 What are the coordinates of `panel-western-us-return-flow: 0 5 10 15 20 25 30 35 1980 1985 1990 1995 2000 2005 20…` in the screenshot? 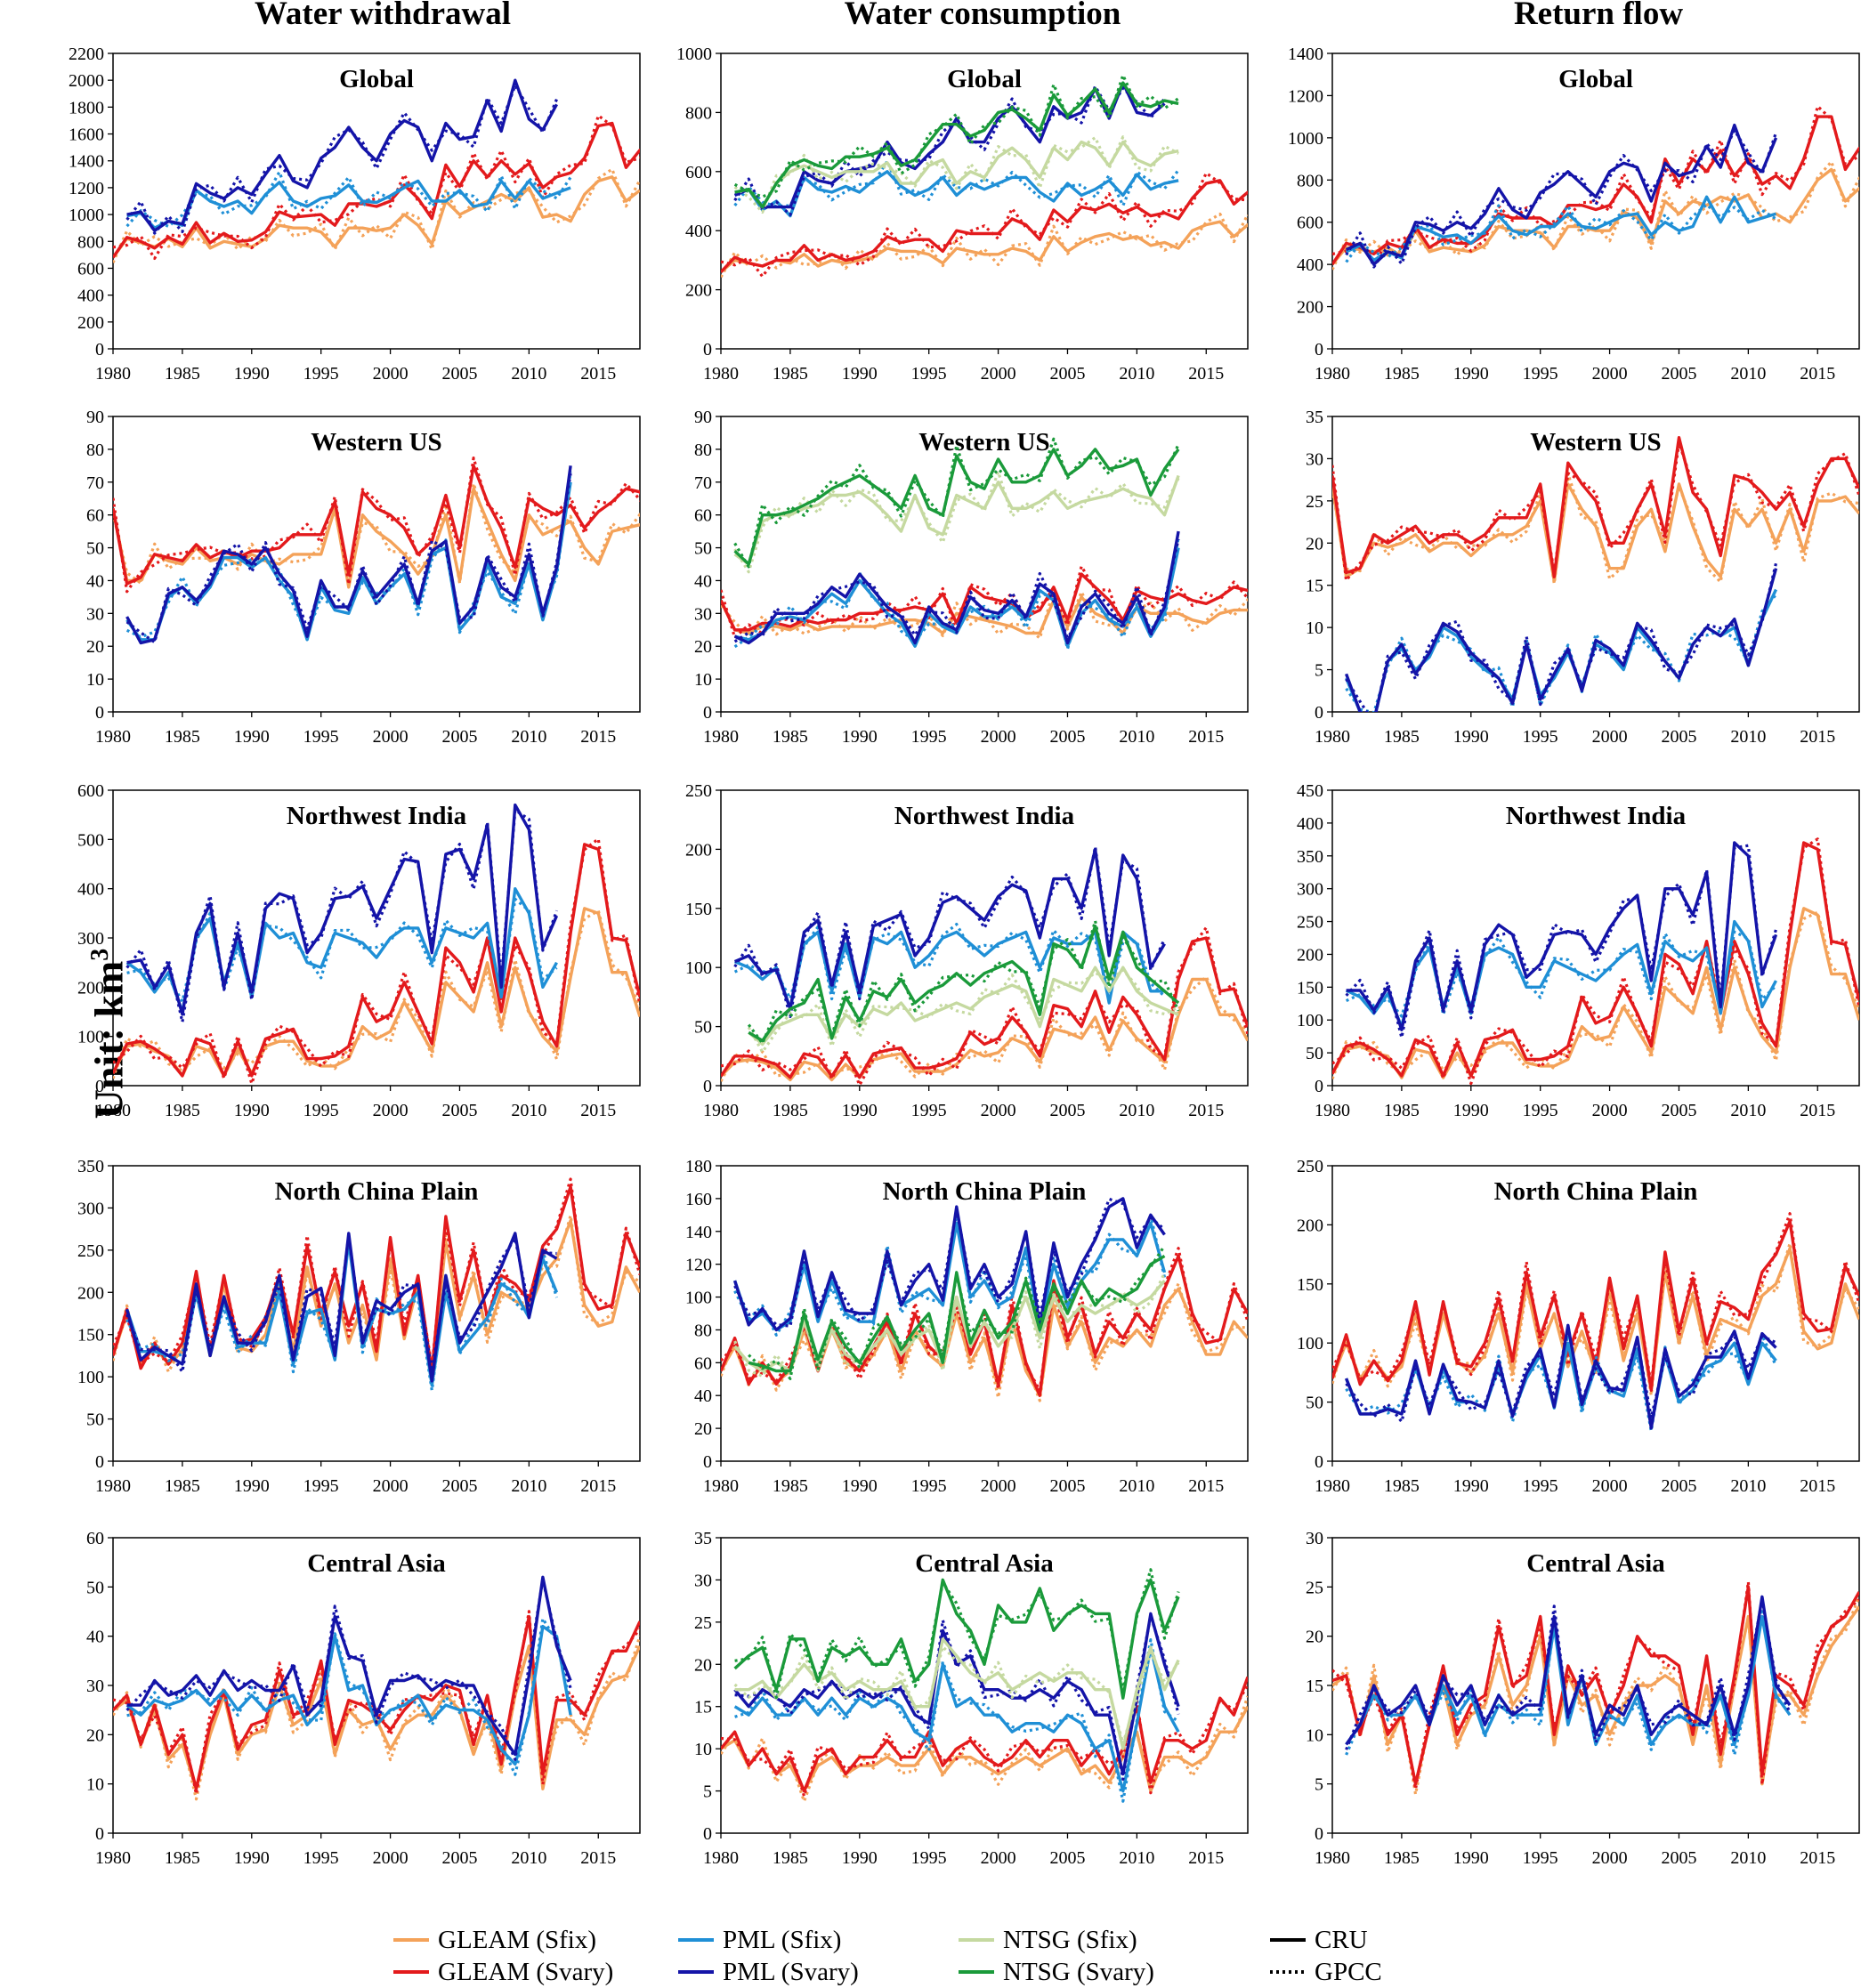 It's located at (1583, 578).